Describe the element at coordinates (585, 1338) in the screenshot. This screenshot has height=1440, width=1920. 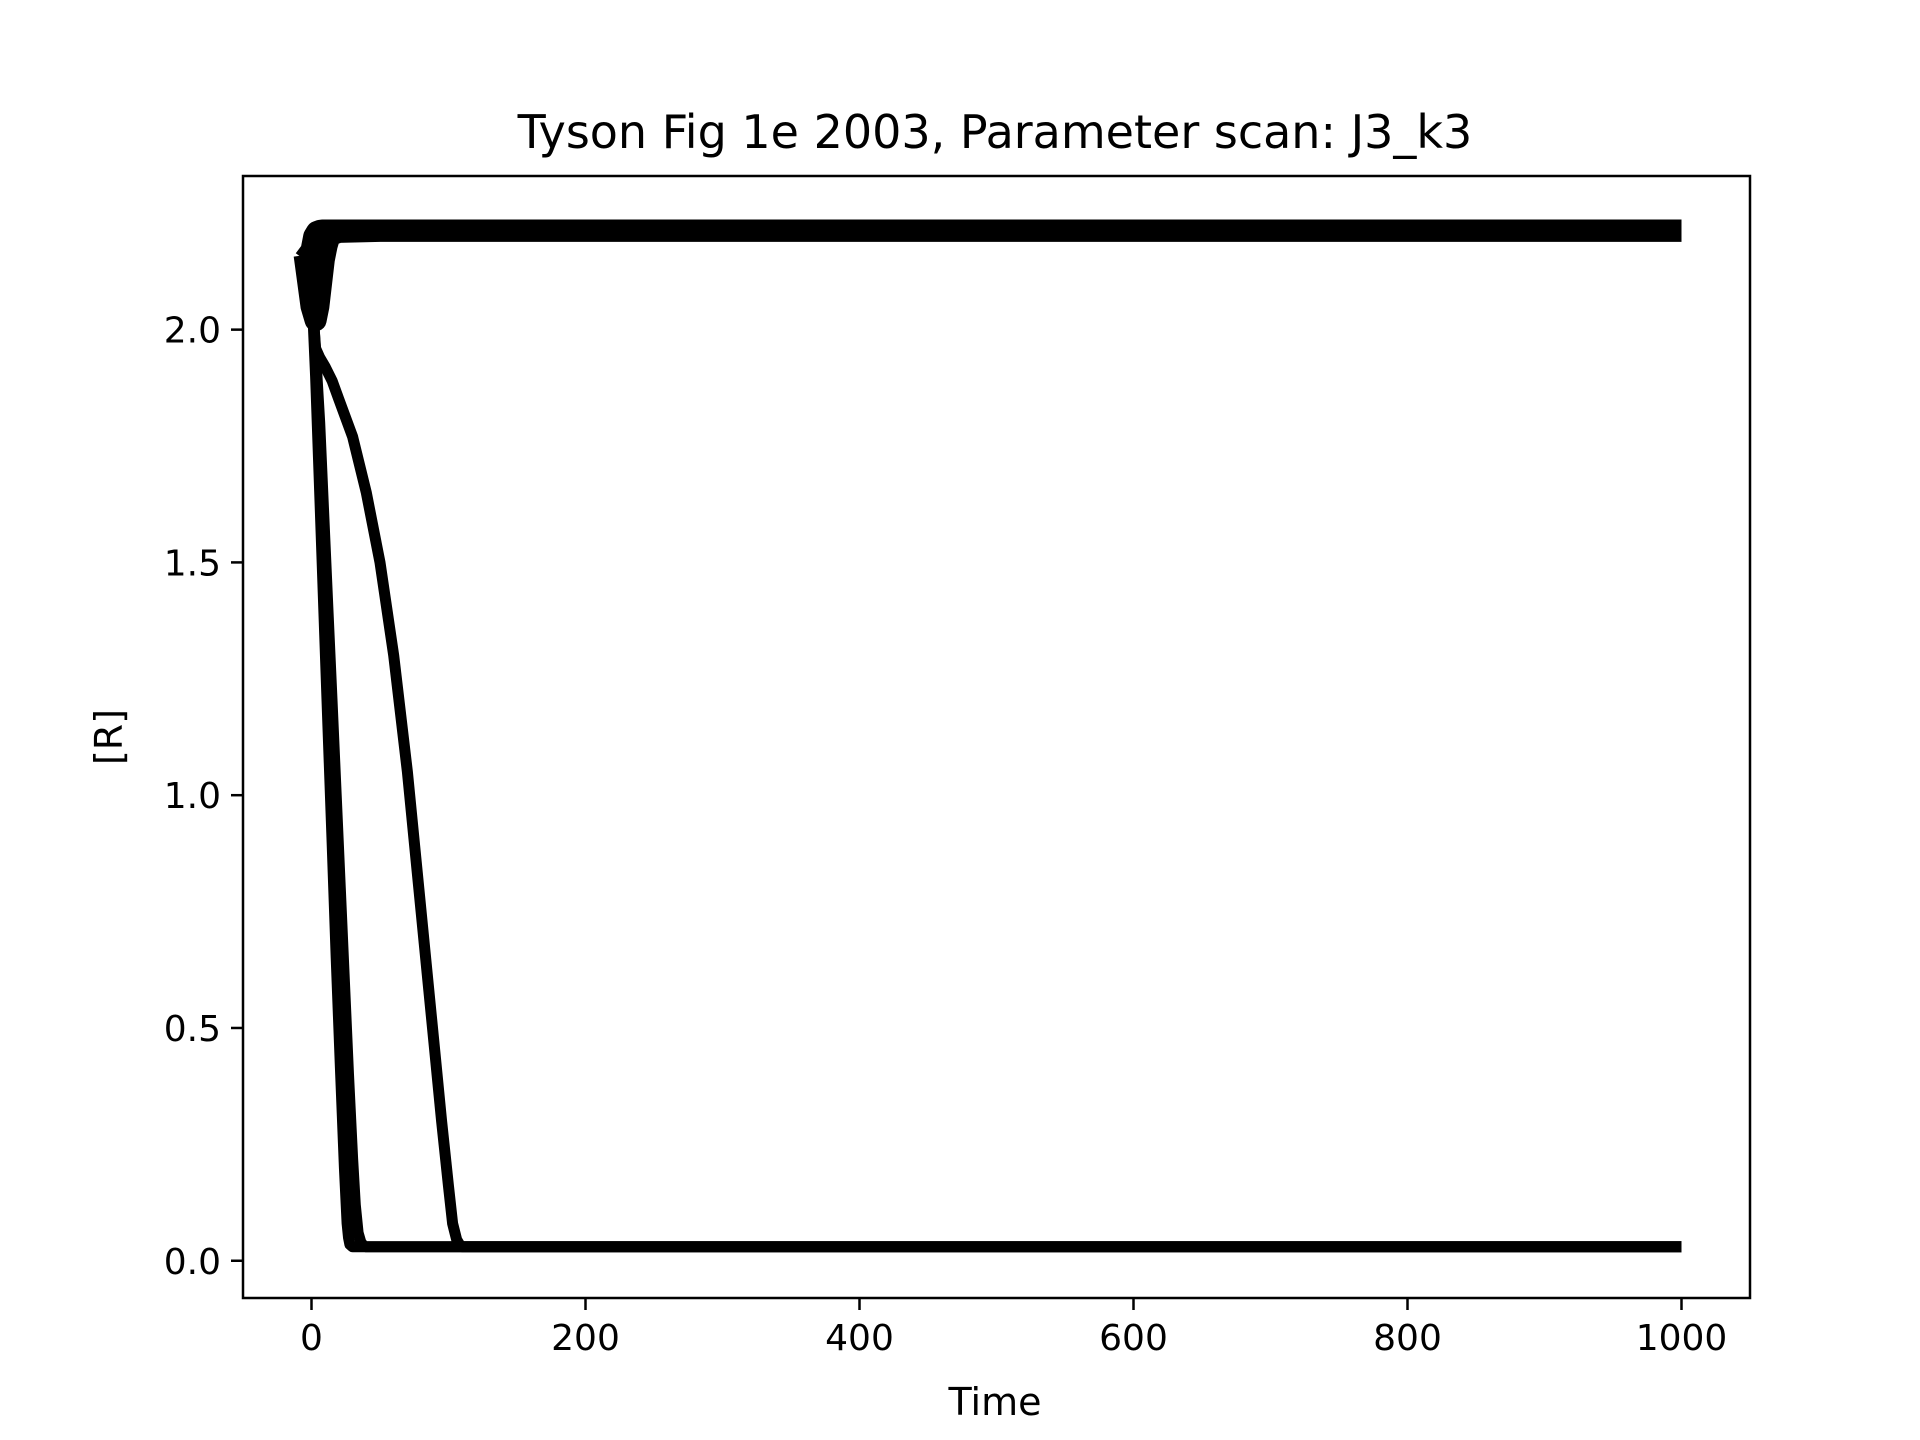
I see `x-tick-label: 200` at that location.